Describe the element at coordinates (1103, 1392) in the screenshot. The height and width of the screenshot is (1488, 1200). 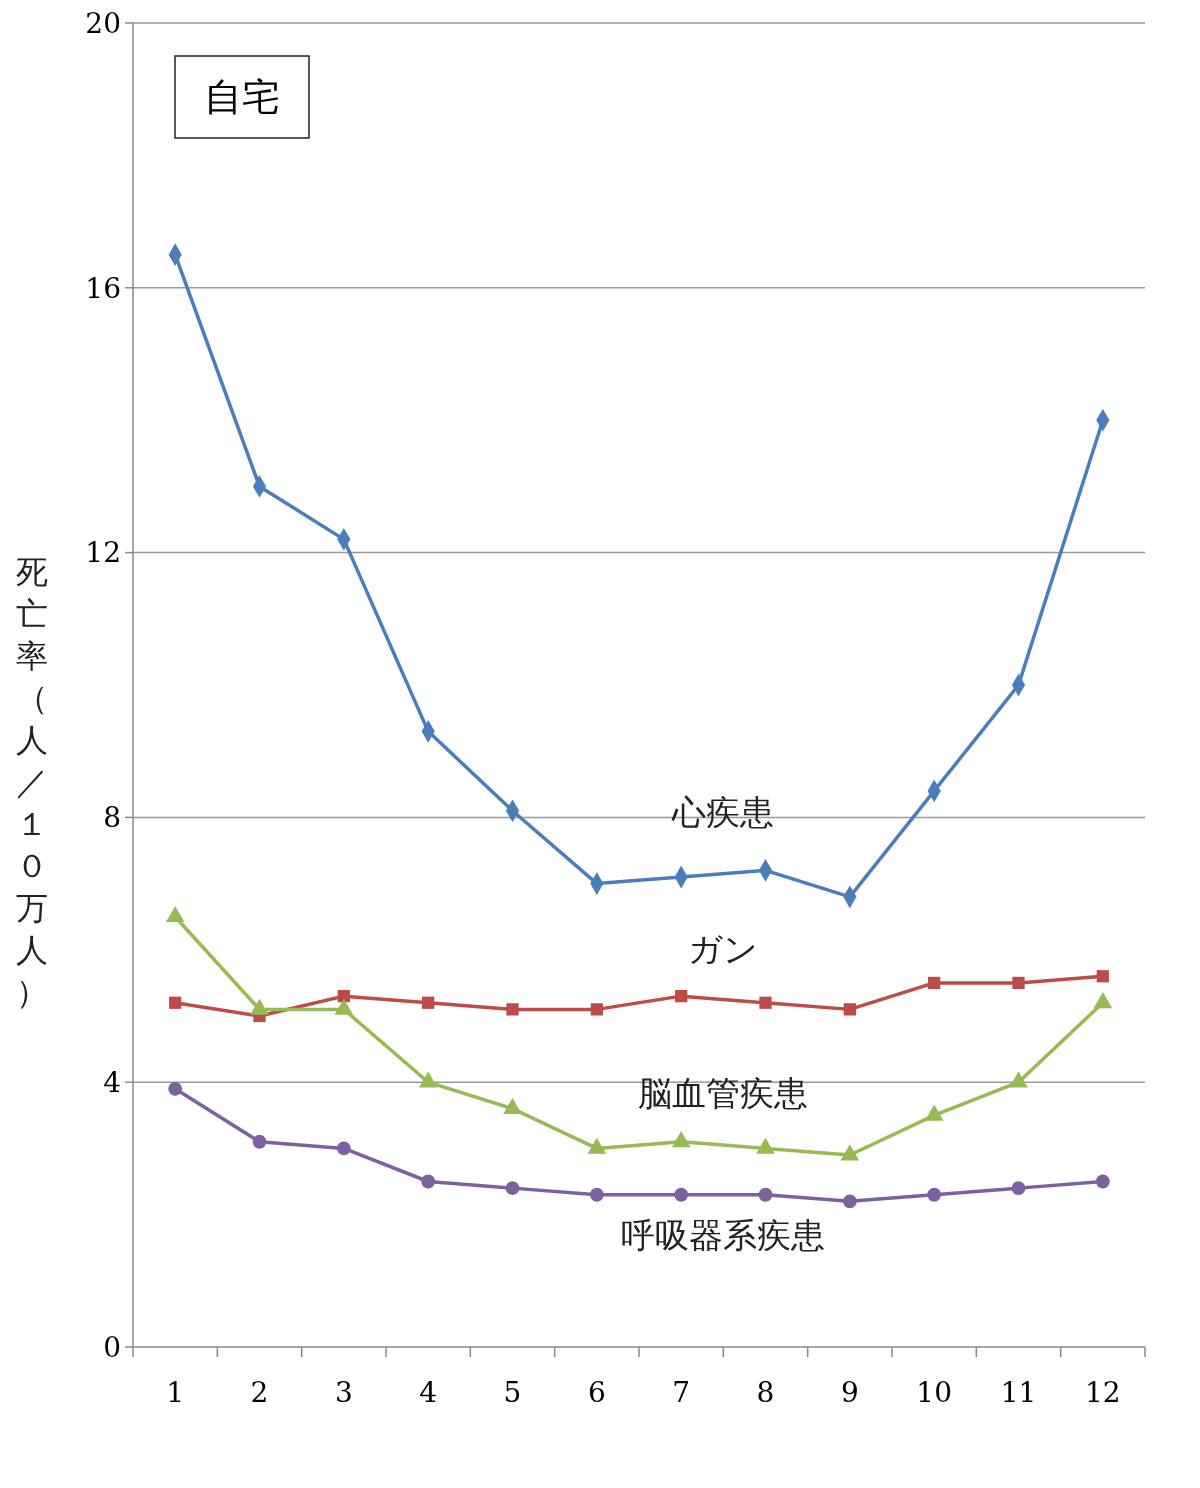
I see `x-tick-label: 12` at that location.